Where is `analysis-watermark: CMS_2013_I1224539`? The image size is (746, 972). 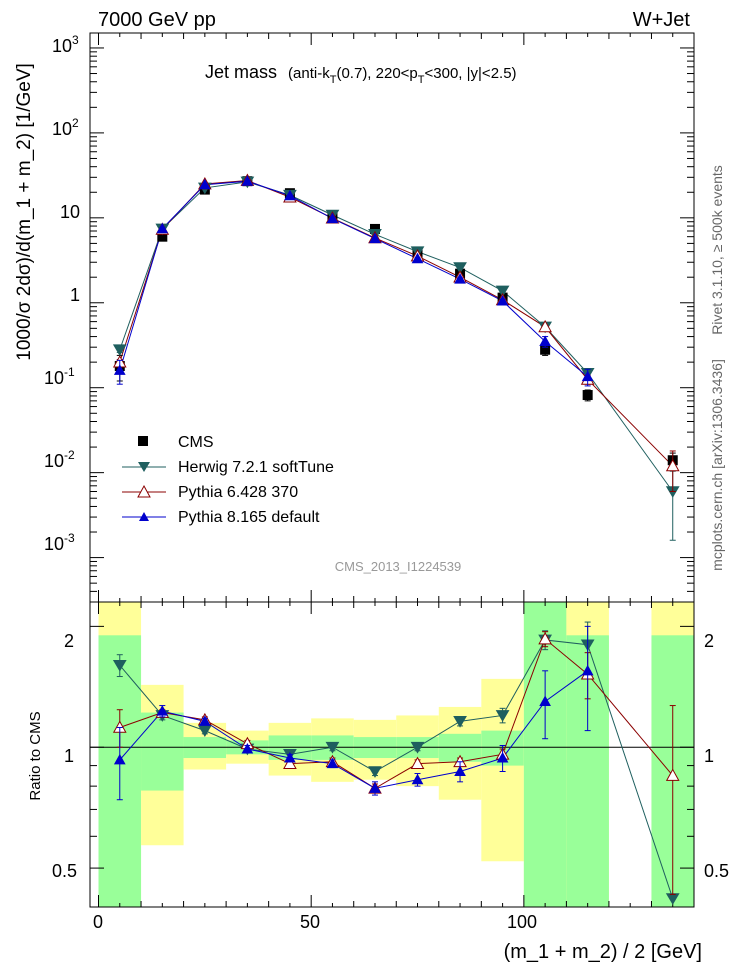 analysis-watermark: CMS_2013_I1224539 is located at coordinates (398, 566).